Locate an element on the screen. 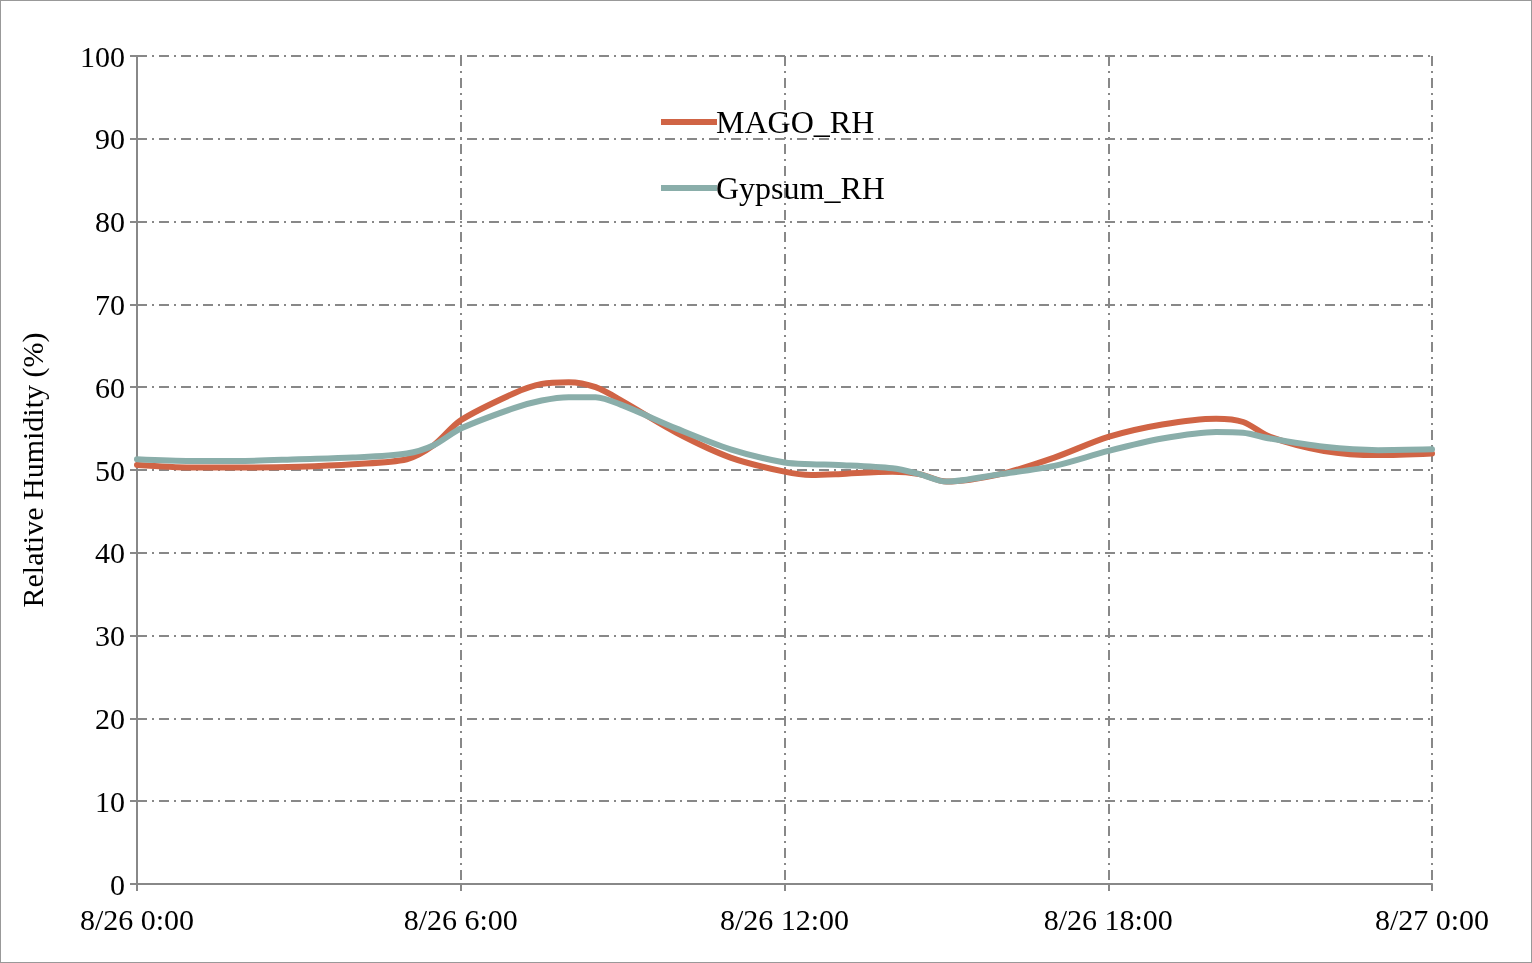  y-tick-label: 10 is located at coordinates (110, 801).